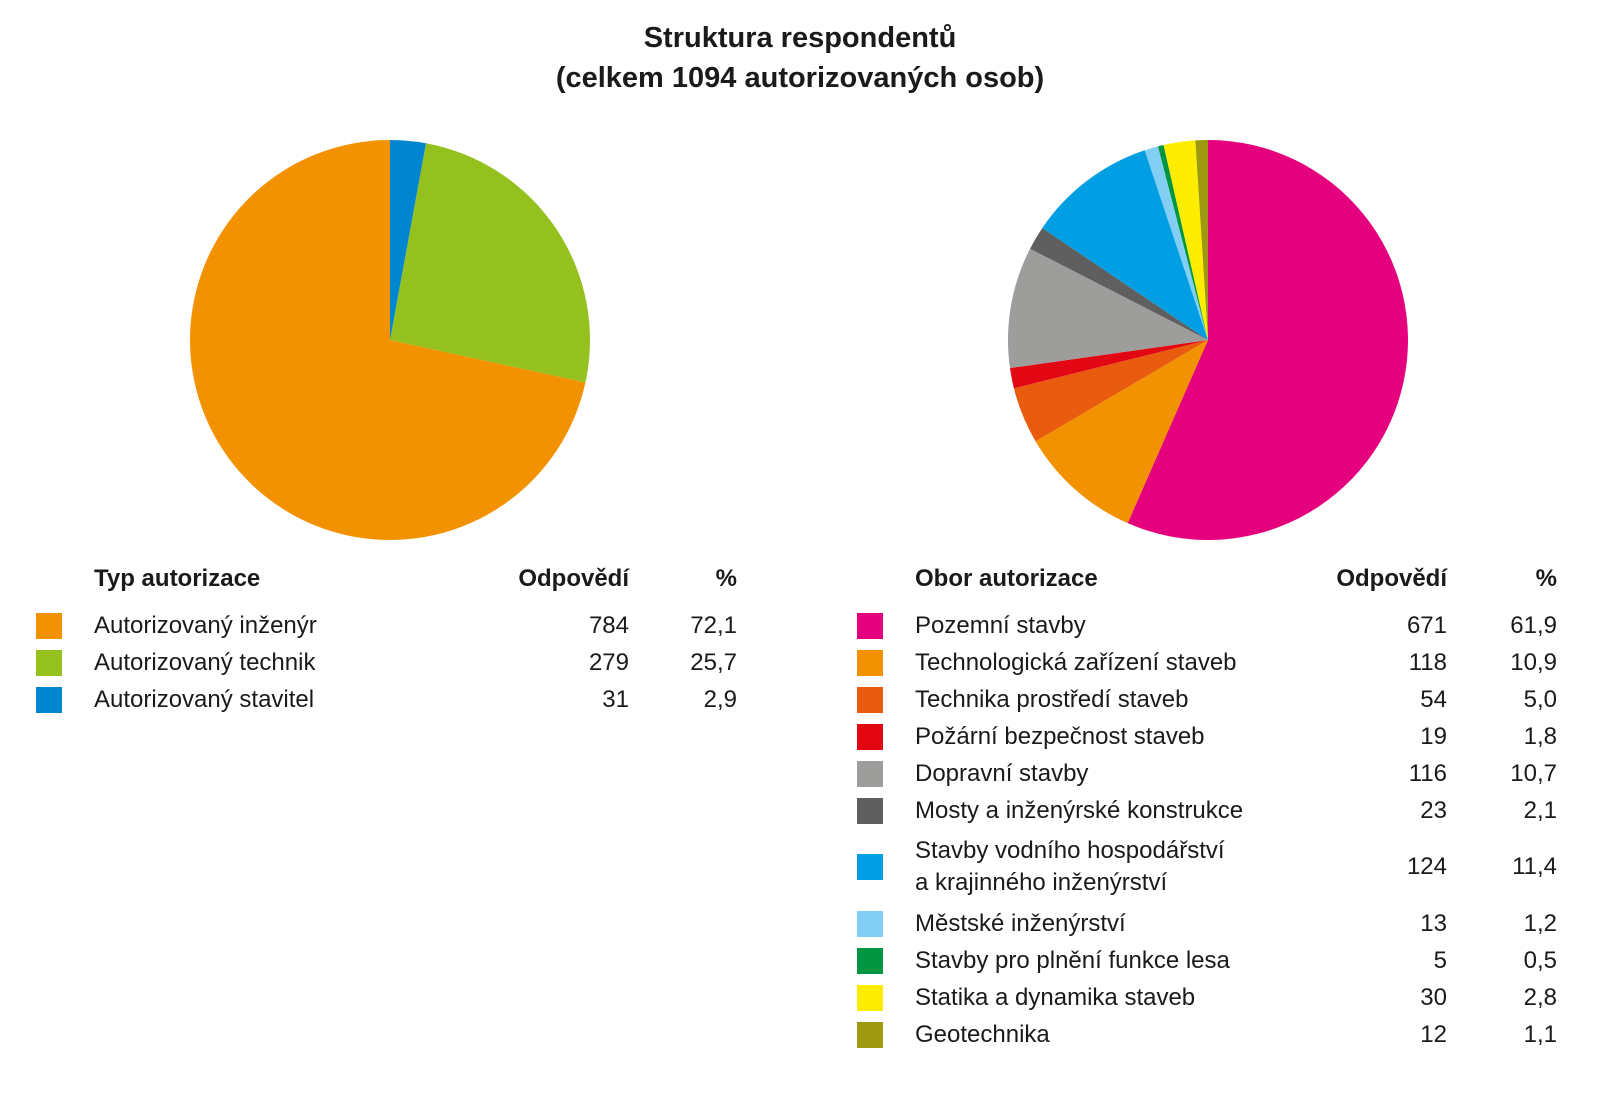 The width and height of the screenshot is (1600, 1100). I want to click on legend-header: Obor autorizace Odpovědí %, so click(1217, 586).